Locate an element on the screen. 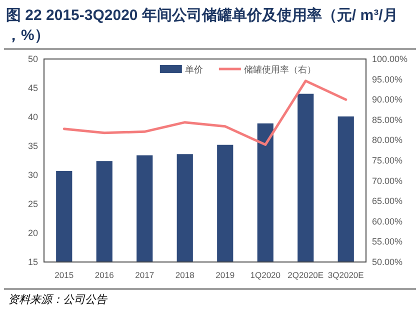 This screenshot has height=321, width=420. y2-tick-label: 55.00% is located at coordinates (387, 241).